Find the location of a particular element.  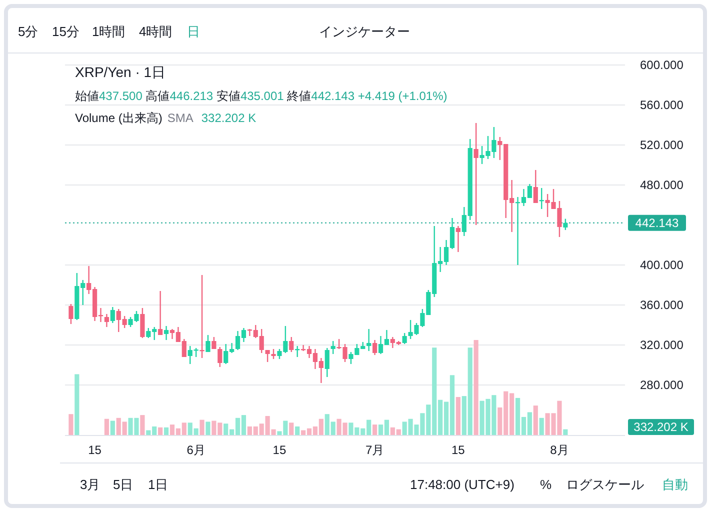

text: 1日 is located at coordinates (158, 484).